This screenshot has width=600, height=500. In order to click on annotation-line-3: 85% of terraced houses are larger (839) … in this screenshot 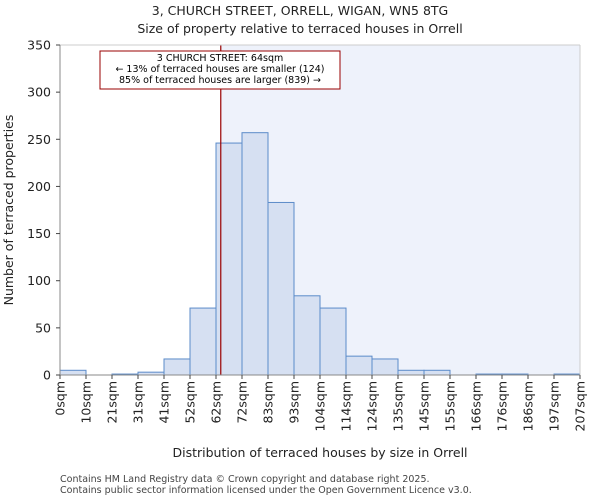, I will do `click(220, 80)`.